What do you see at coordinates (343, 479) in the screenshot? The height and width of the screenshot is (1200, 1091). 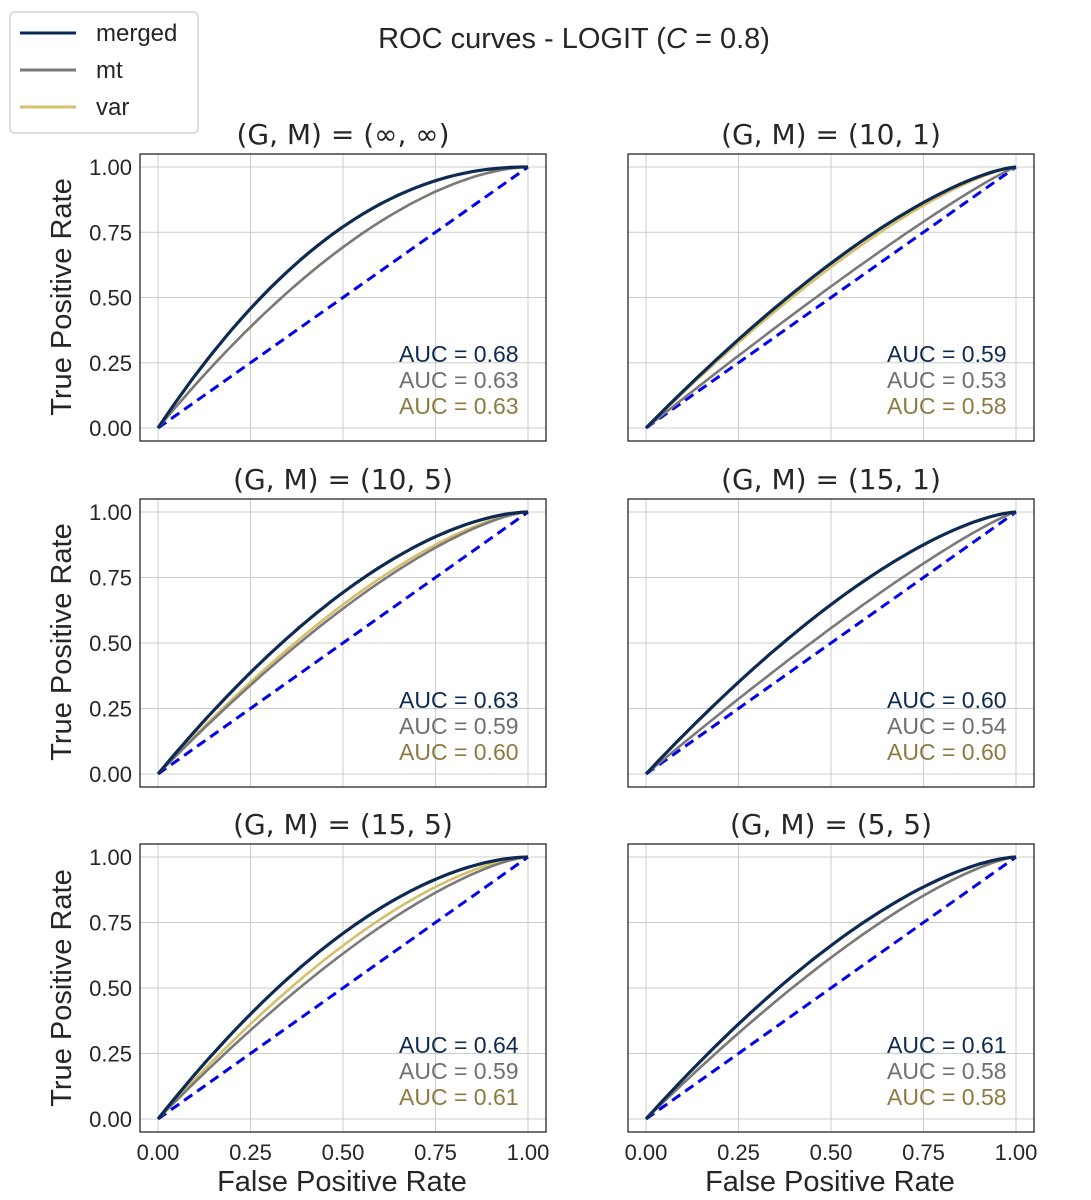 I see `subplot-title: (G, M) = (10, 5)` at bounding box center [343, 479].